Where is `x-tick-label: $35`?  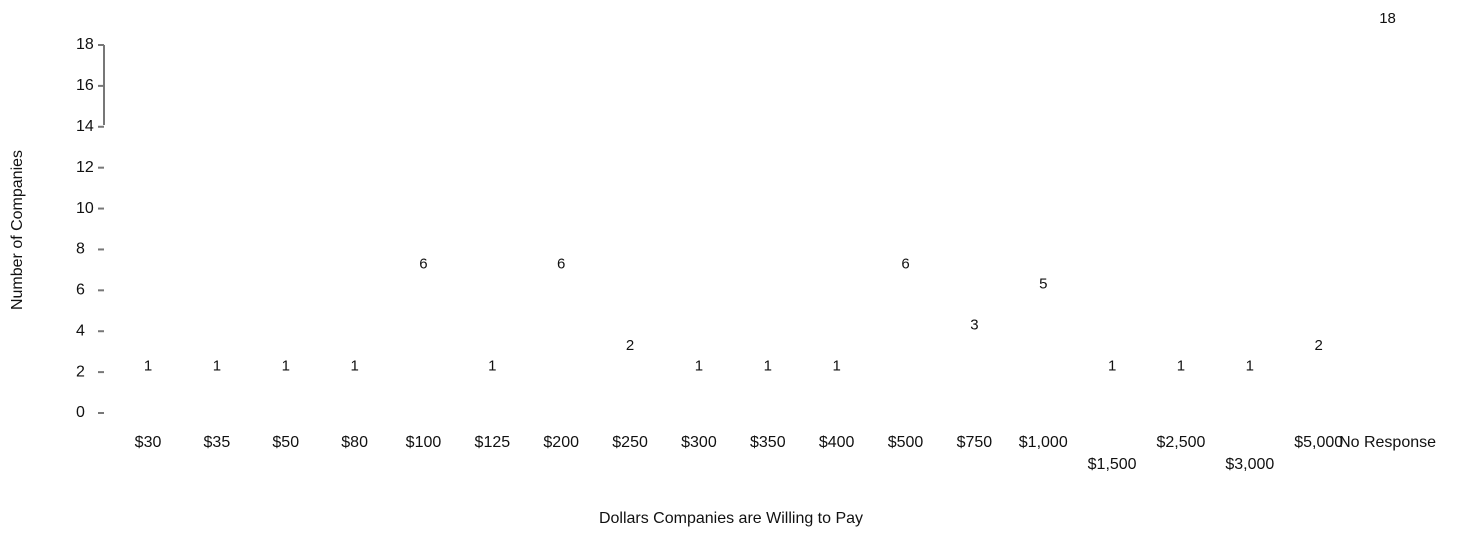
x-tick-label: $35 is located at coordinates (217, 442).